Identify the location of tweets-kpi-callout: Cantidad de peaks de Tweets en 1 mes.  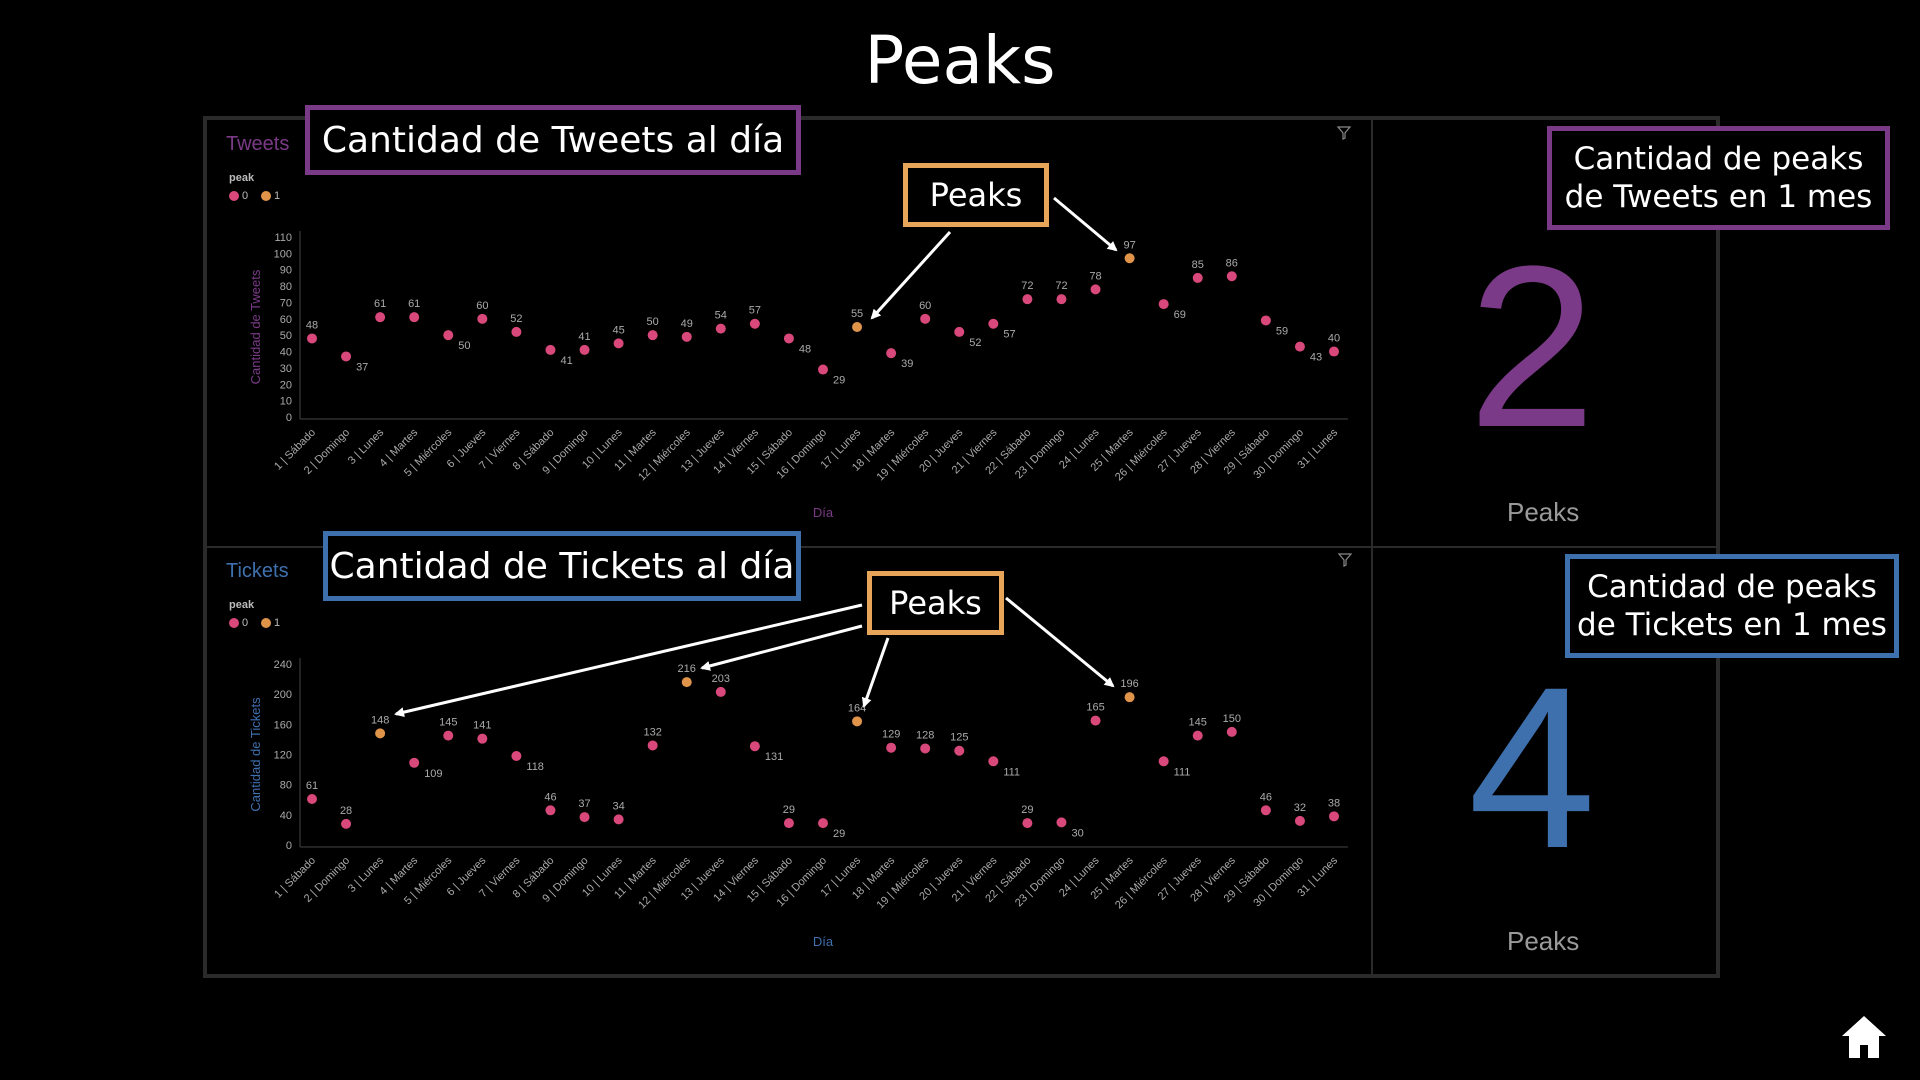
(1718, 178).